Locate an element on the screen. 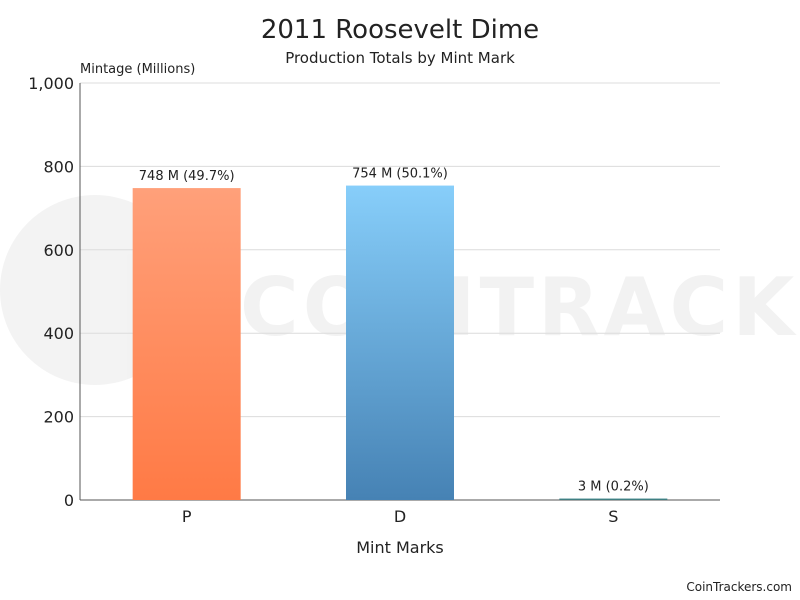 This screenshot has height=600, width=800. y-axis-label: Mintage (Millions) is located at coordinates (137, 69).